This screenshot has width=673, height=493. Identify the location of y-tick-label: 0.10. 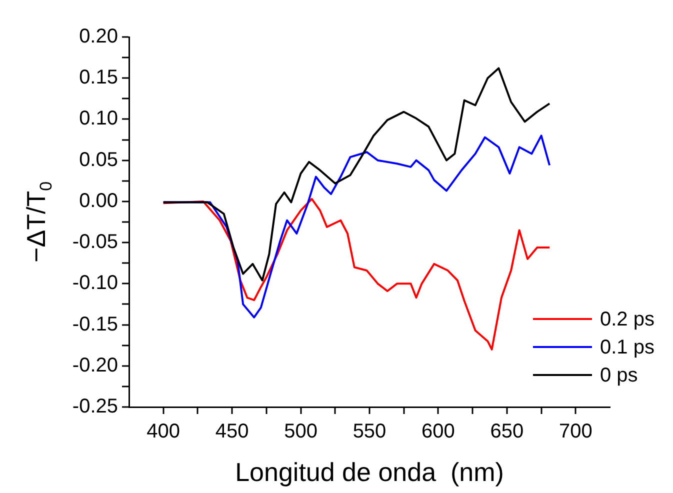
(98, 119).